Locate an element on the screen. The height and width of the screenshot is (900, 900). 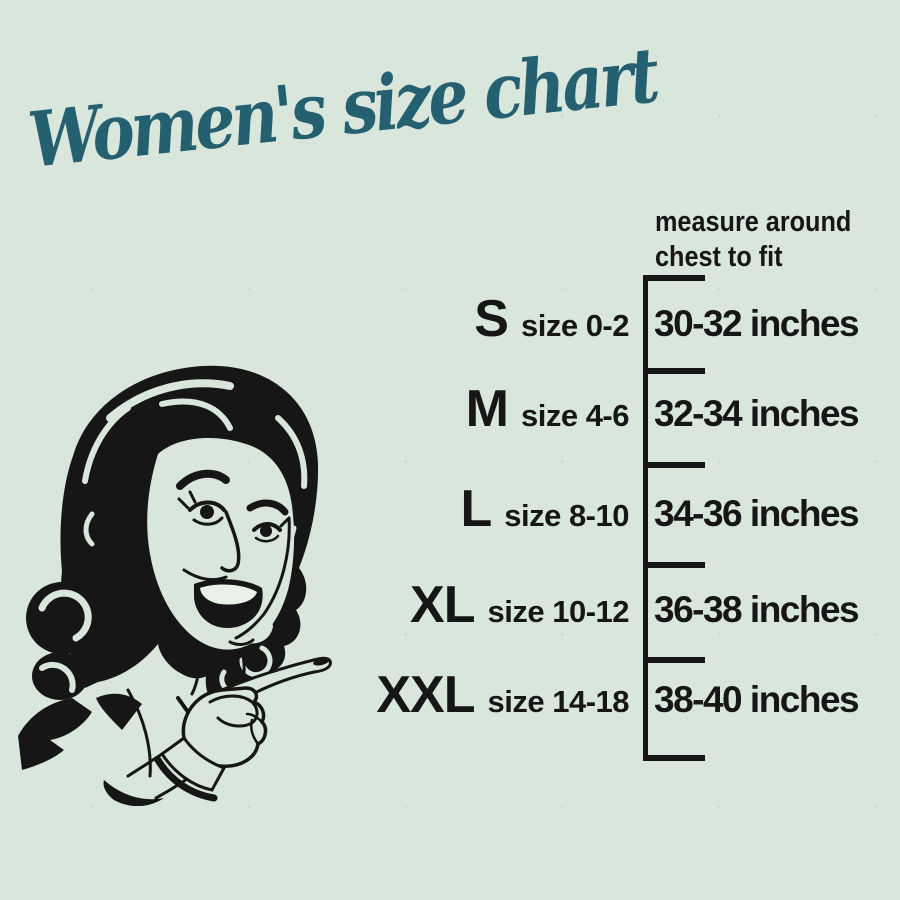
us-size: size 4-6 is located at coordinates (575, 415).